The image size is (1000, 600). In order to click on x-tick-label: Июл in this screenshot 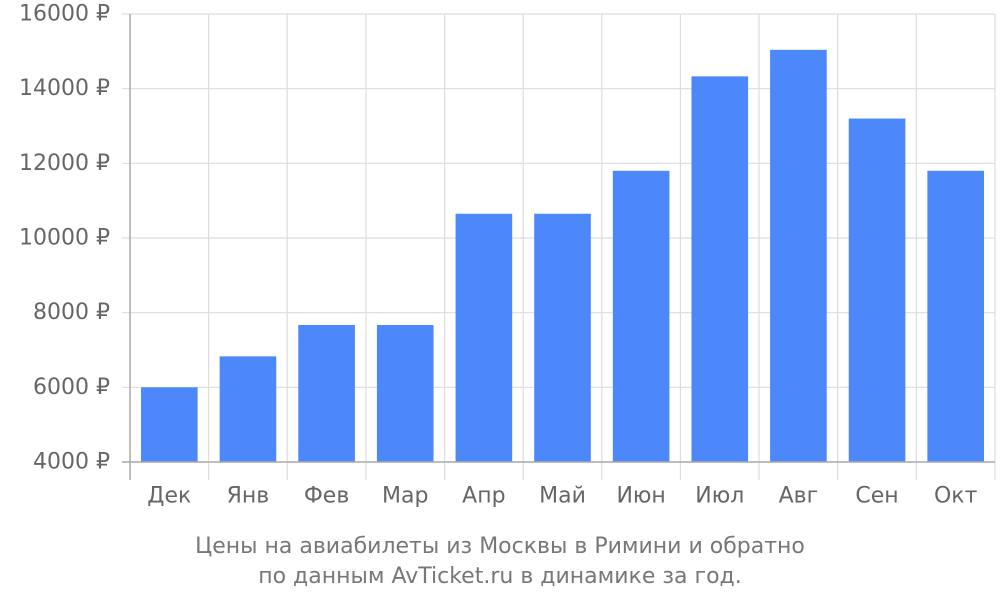, I will do `click(719, 496)`.